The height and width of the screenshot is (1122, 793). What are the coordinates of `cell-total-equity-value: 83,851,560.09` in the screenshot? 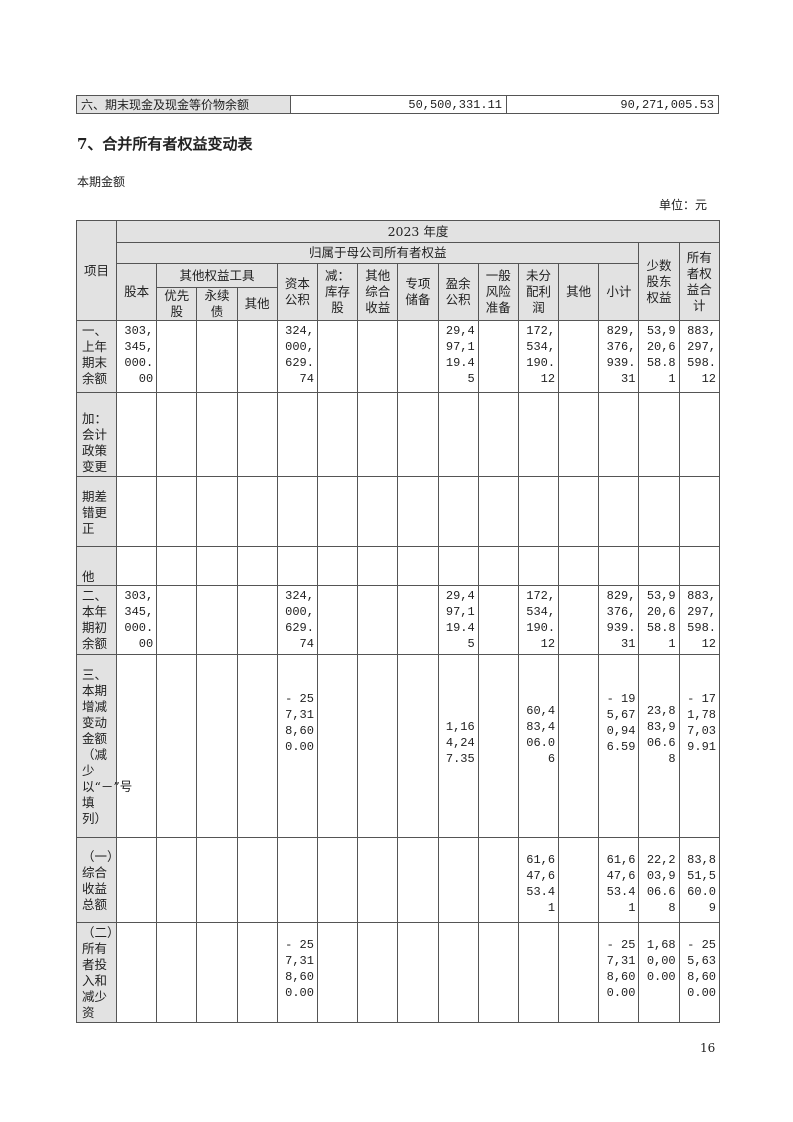 It's located at (701, 884).